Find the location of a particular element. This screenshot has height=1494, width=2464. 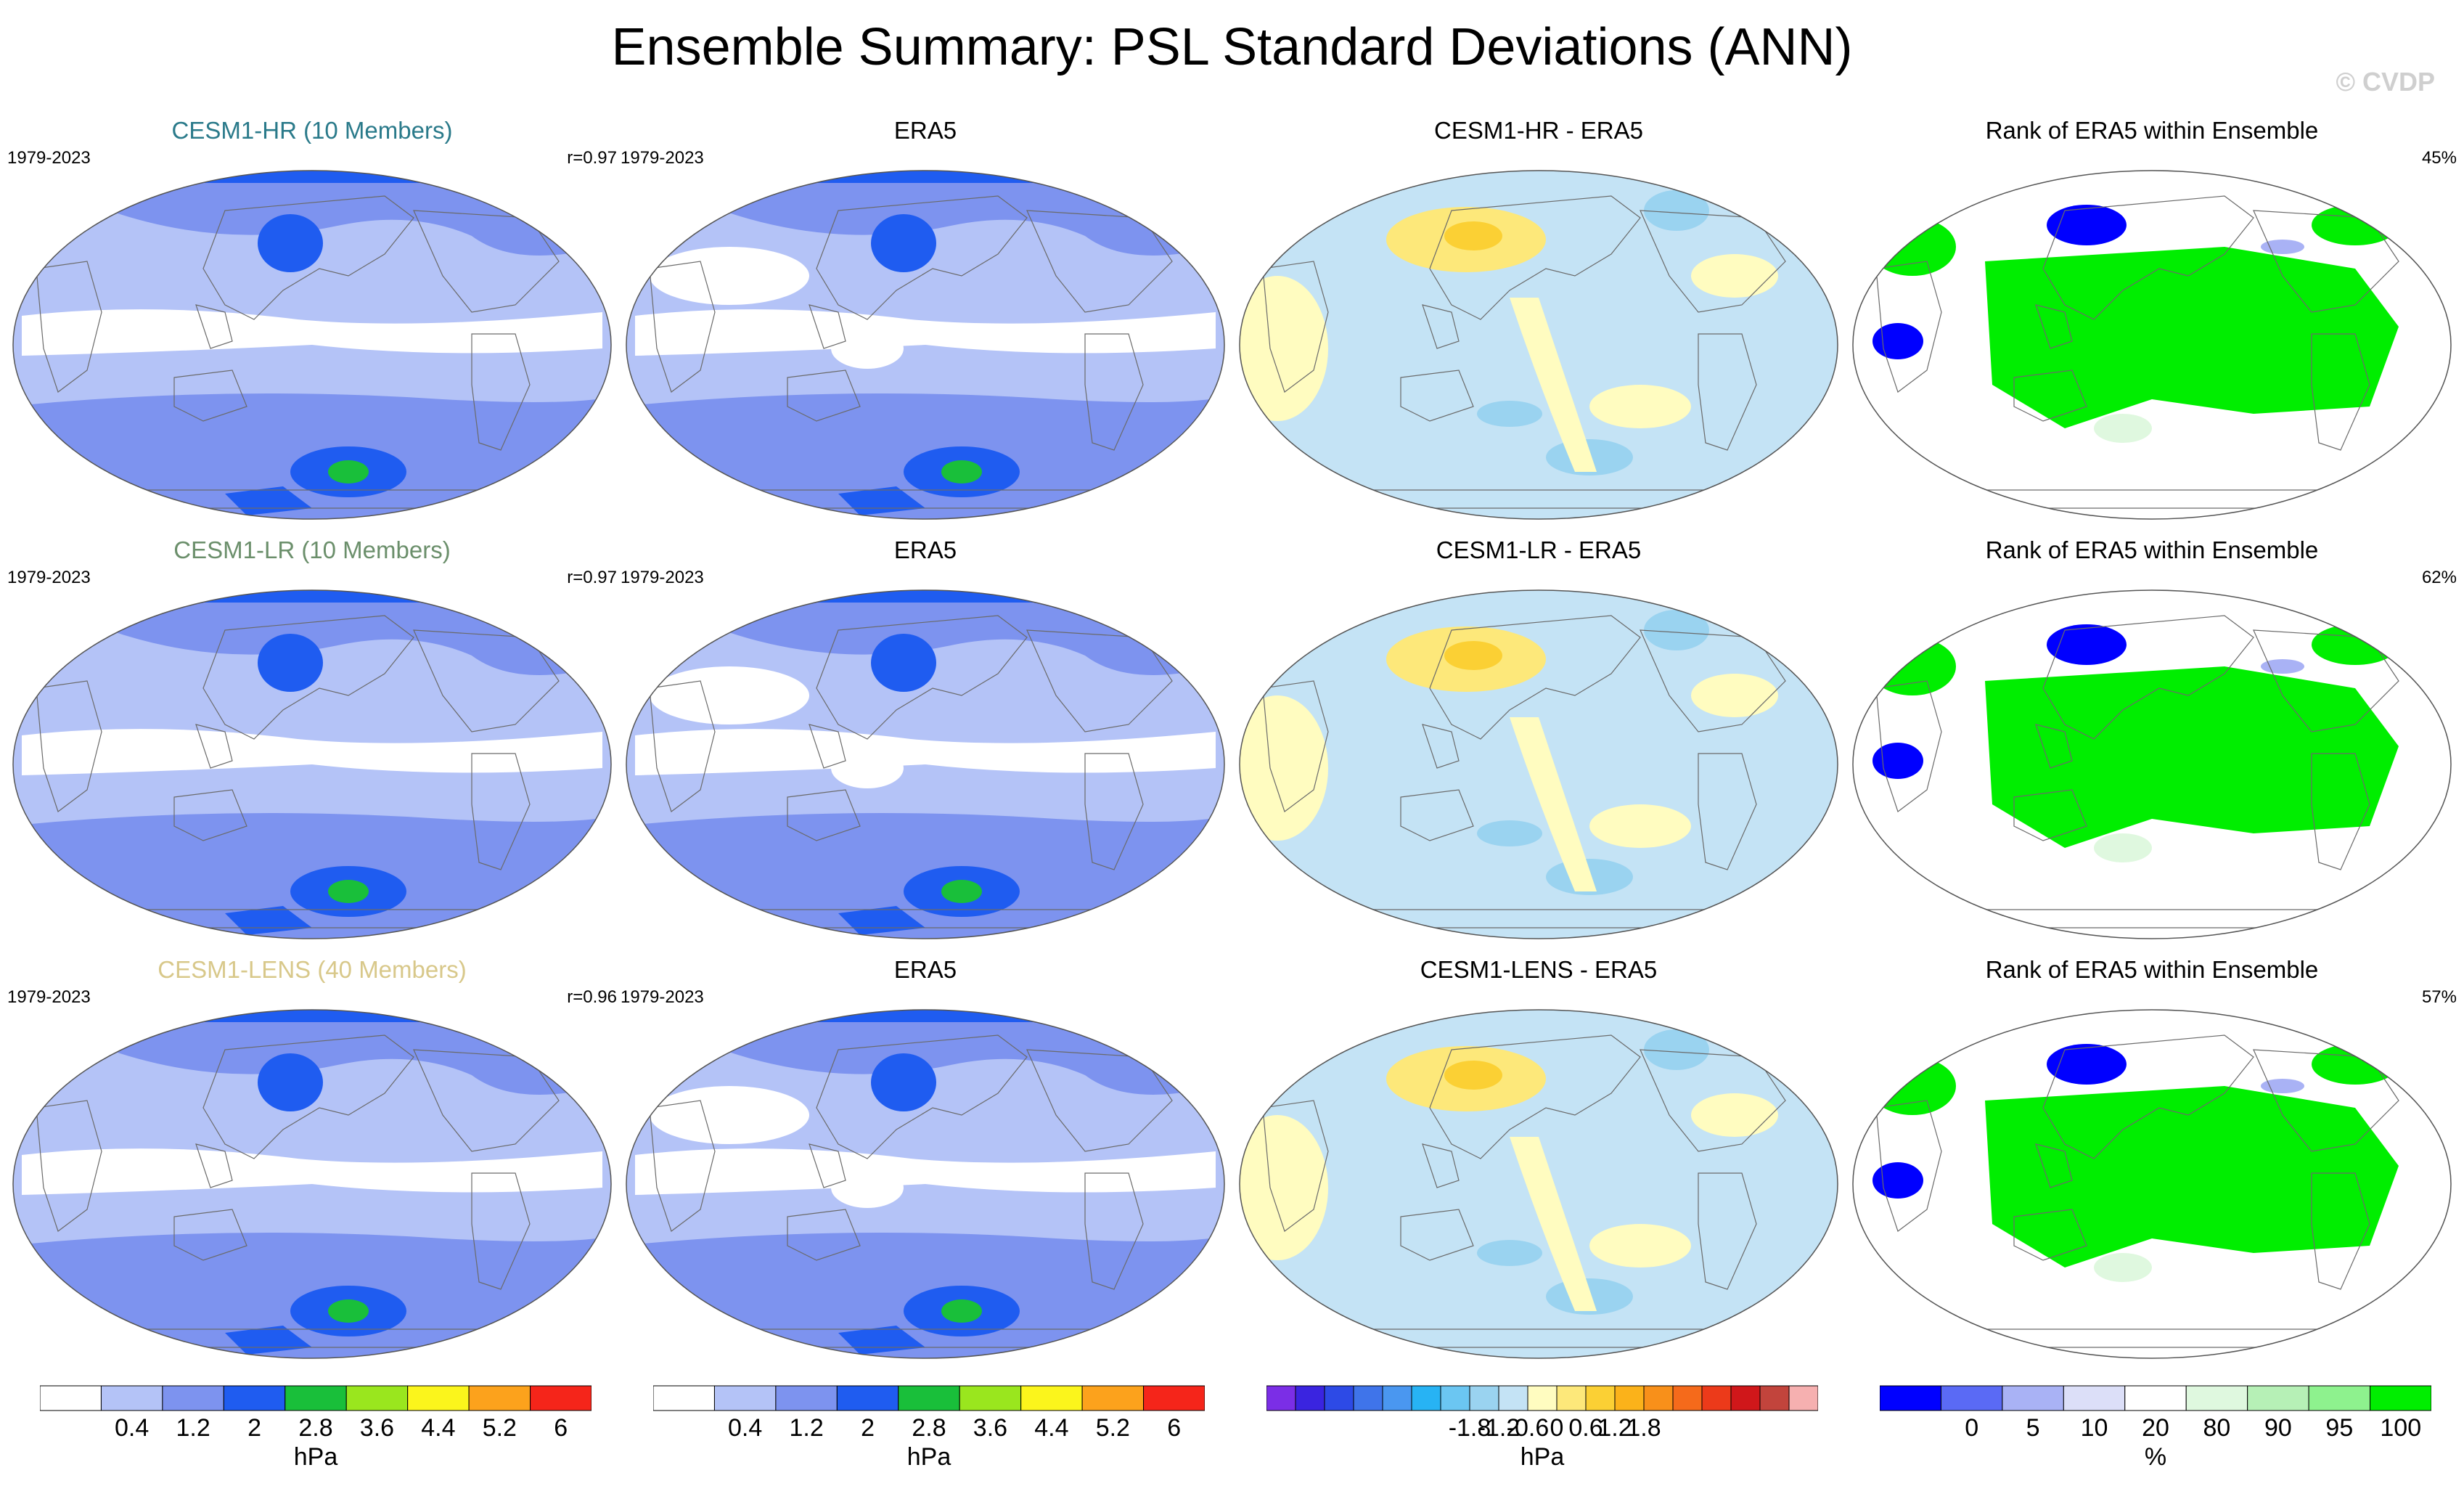

panel-difference-hr: CESM1-HR - ERA5 is located at coordinates (1539, 319).